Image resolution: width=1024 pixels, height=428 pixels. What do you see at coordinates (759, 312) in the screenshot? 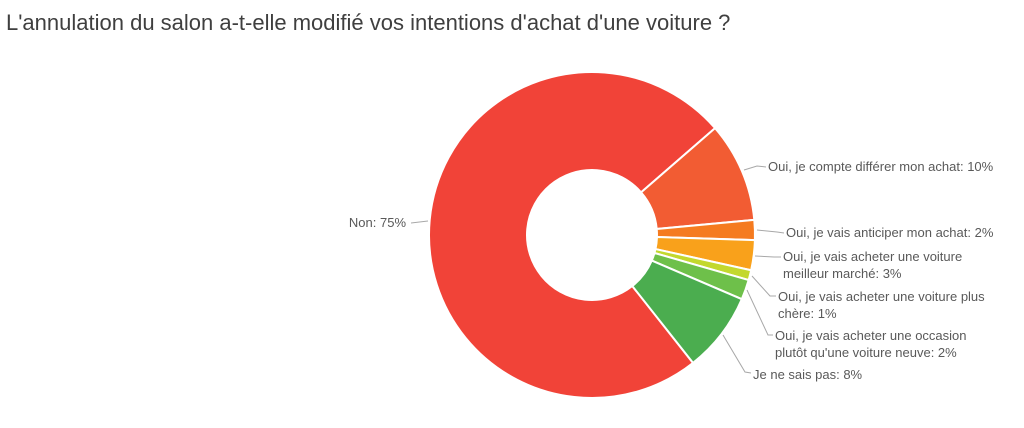
I see `label-connector-occasion` at bounding box center [759, 312].